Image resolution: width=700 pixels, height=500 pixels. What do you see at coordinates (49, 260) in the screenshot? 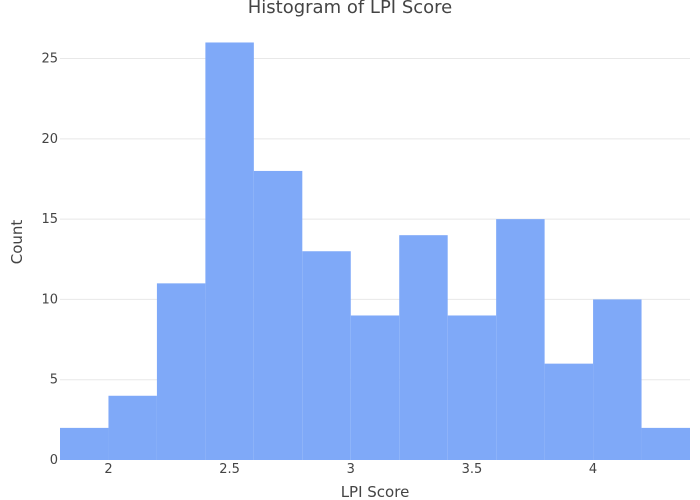
I see `y-axis-ticks: 0 5 10 15 20 25` at bounding box center [49, 260].